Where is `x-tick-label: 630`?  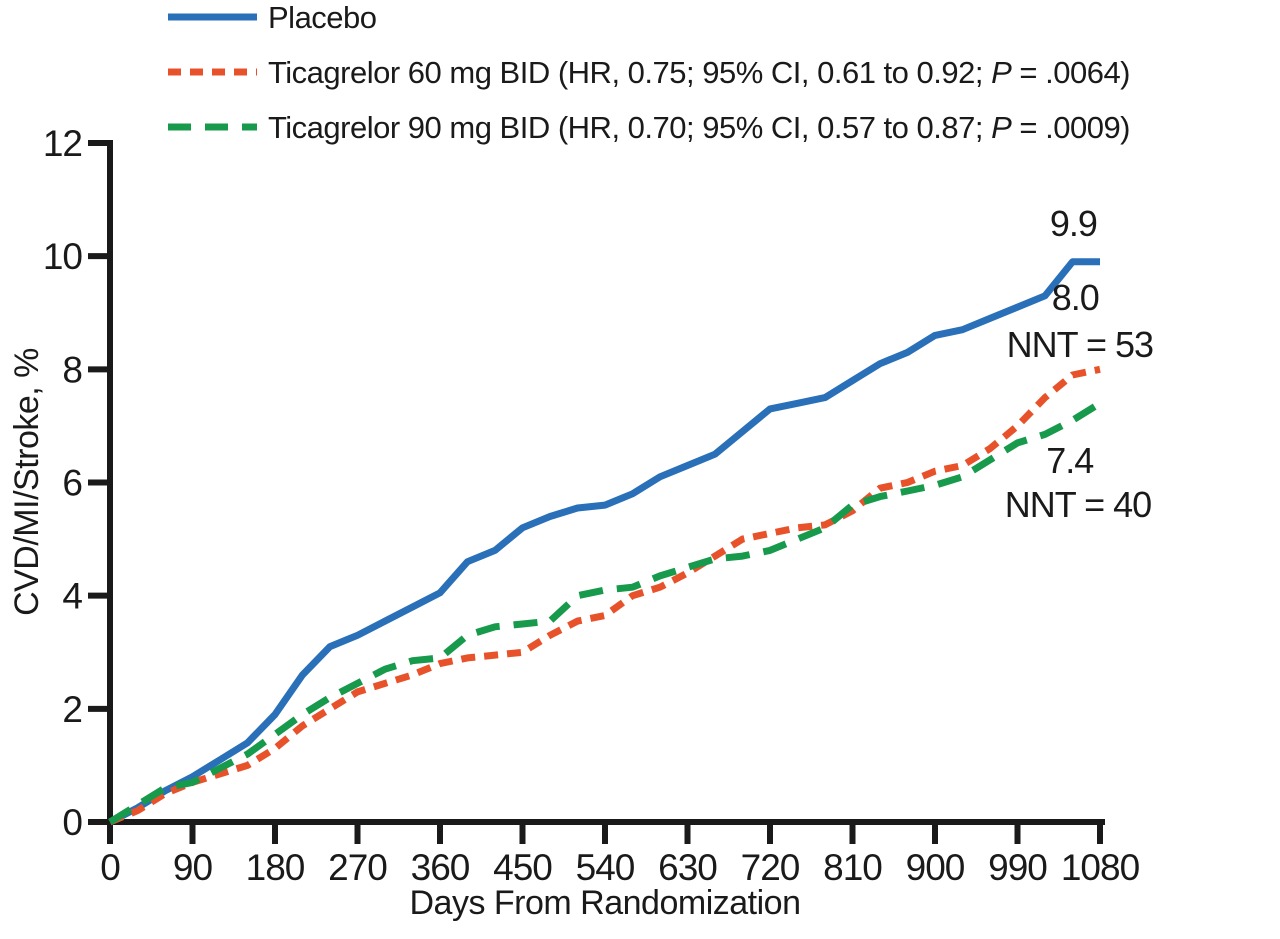
x-tick-label: 630 is located at coordinates (687, 867).